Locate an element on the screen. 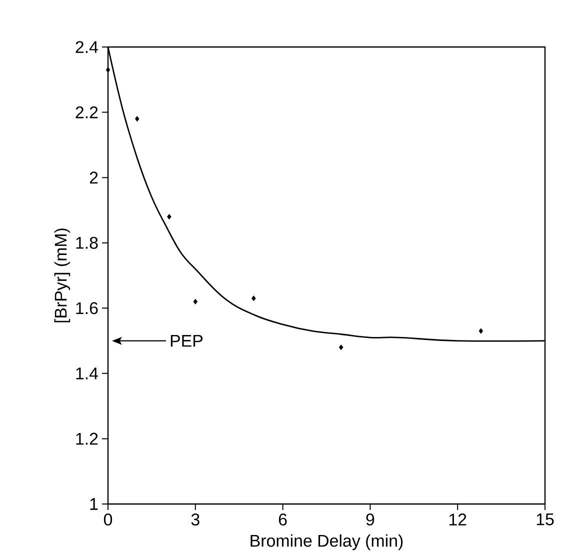  x-tick-label: 9 is located at coordinates (370, 520).